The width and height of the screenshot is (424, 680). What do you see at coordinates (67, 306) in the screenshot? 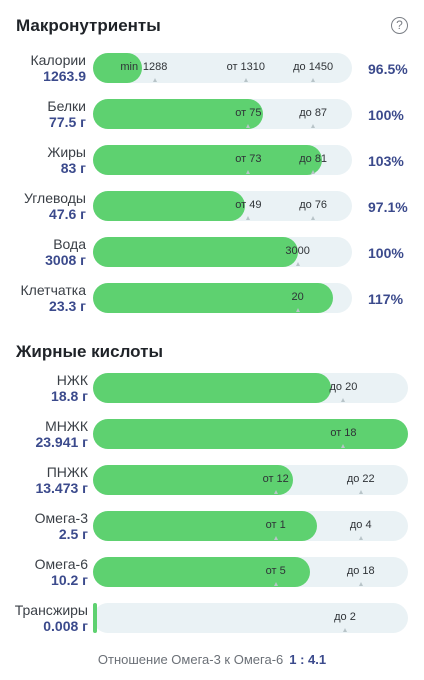
I see `nutrient-value: 23.3 г` at bounding box center [67, 306].